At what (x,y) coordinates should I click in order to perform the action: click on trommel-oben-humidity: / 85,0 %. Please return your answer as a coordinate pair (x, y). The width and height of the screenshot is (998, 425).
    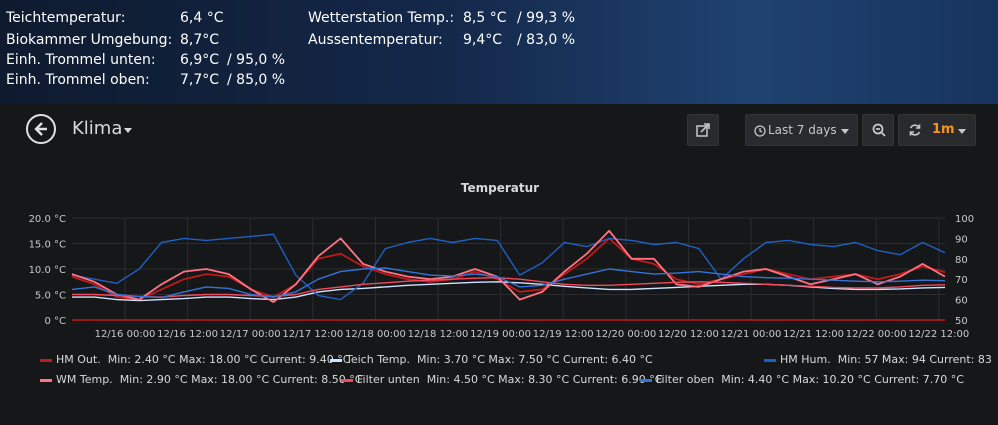
    Looking at the image, I should click on (256, 80).